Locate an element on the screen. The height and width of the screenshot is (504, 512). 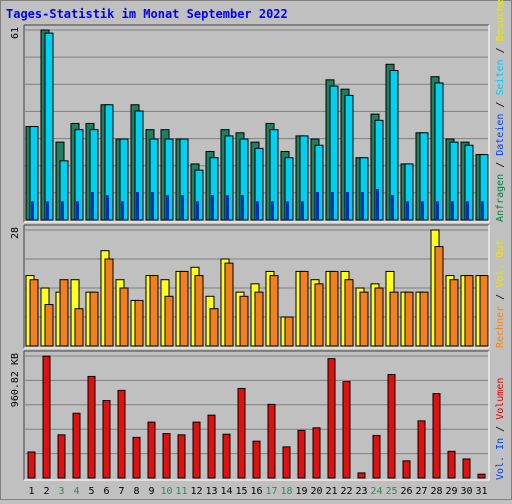
x-tick-label: 26 is located at coordinates (406, 491).